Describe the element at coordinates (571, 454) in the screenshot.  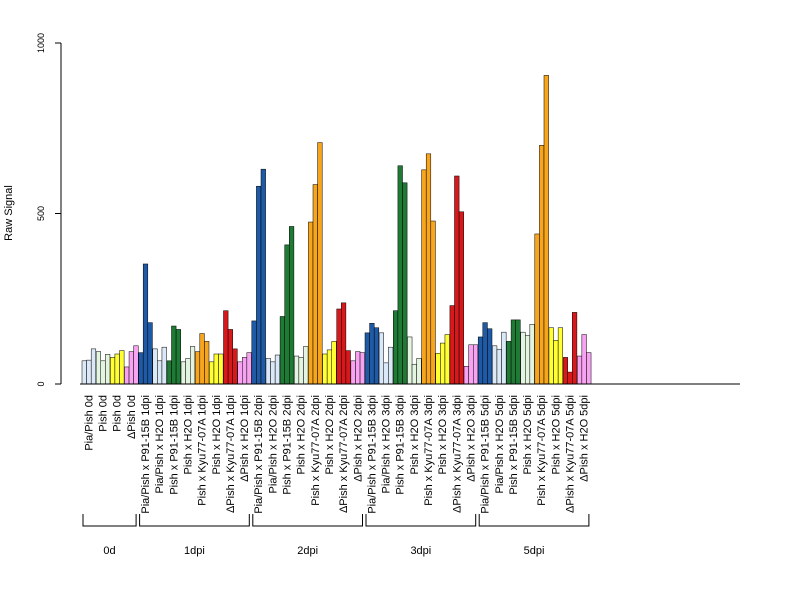
I see `x-tick-label: ΔPish x Kyu77-07A 5dpi` at that location.